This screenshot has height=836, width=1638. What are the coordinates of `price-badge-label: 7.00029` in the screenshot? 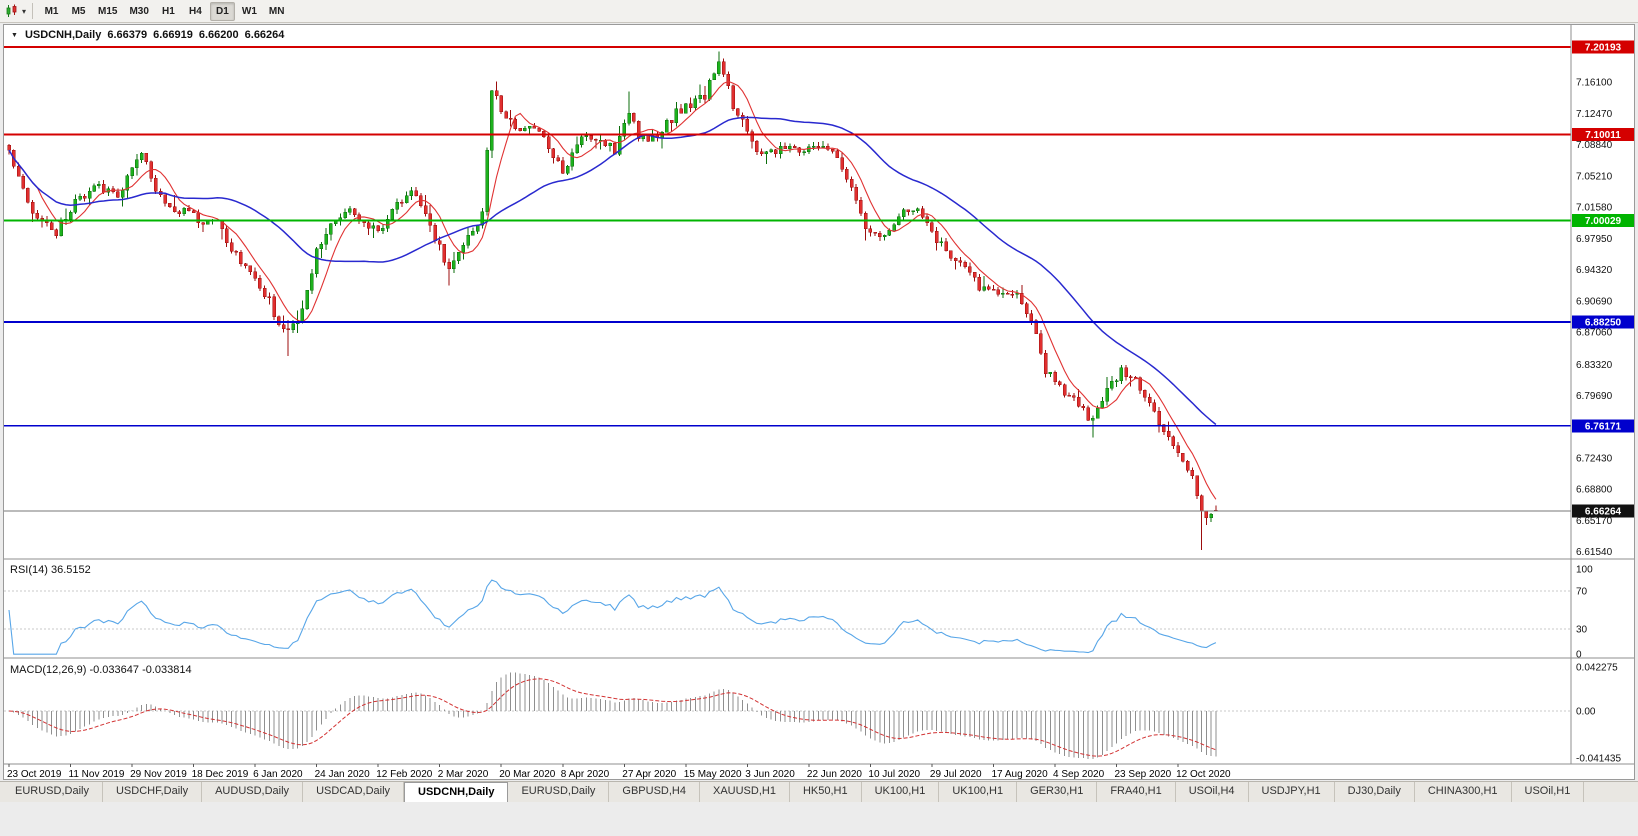 It's located at (1603, 221).